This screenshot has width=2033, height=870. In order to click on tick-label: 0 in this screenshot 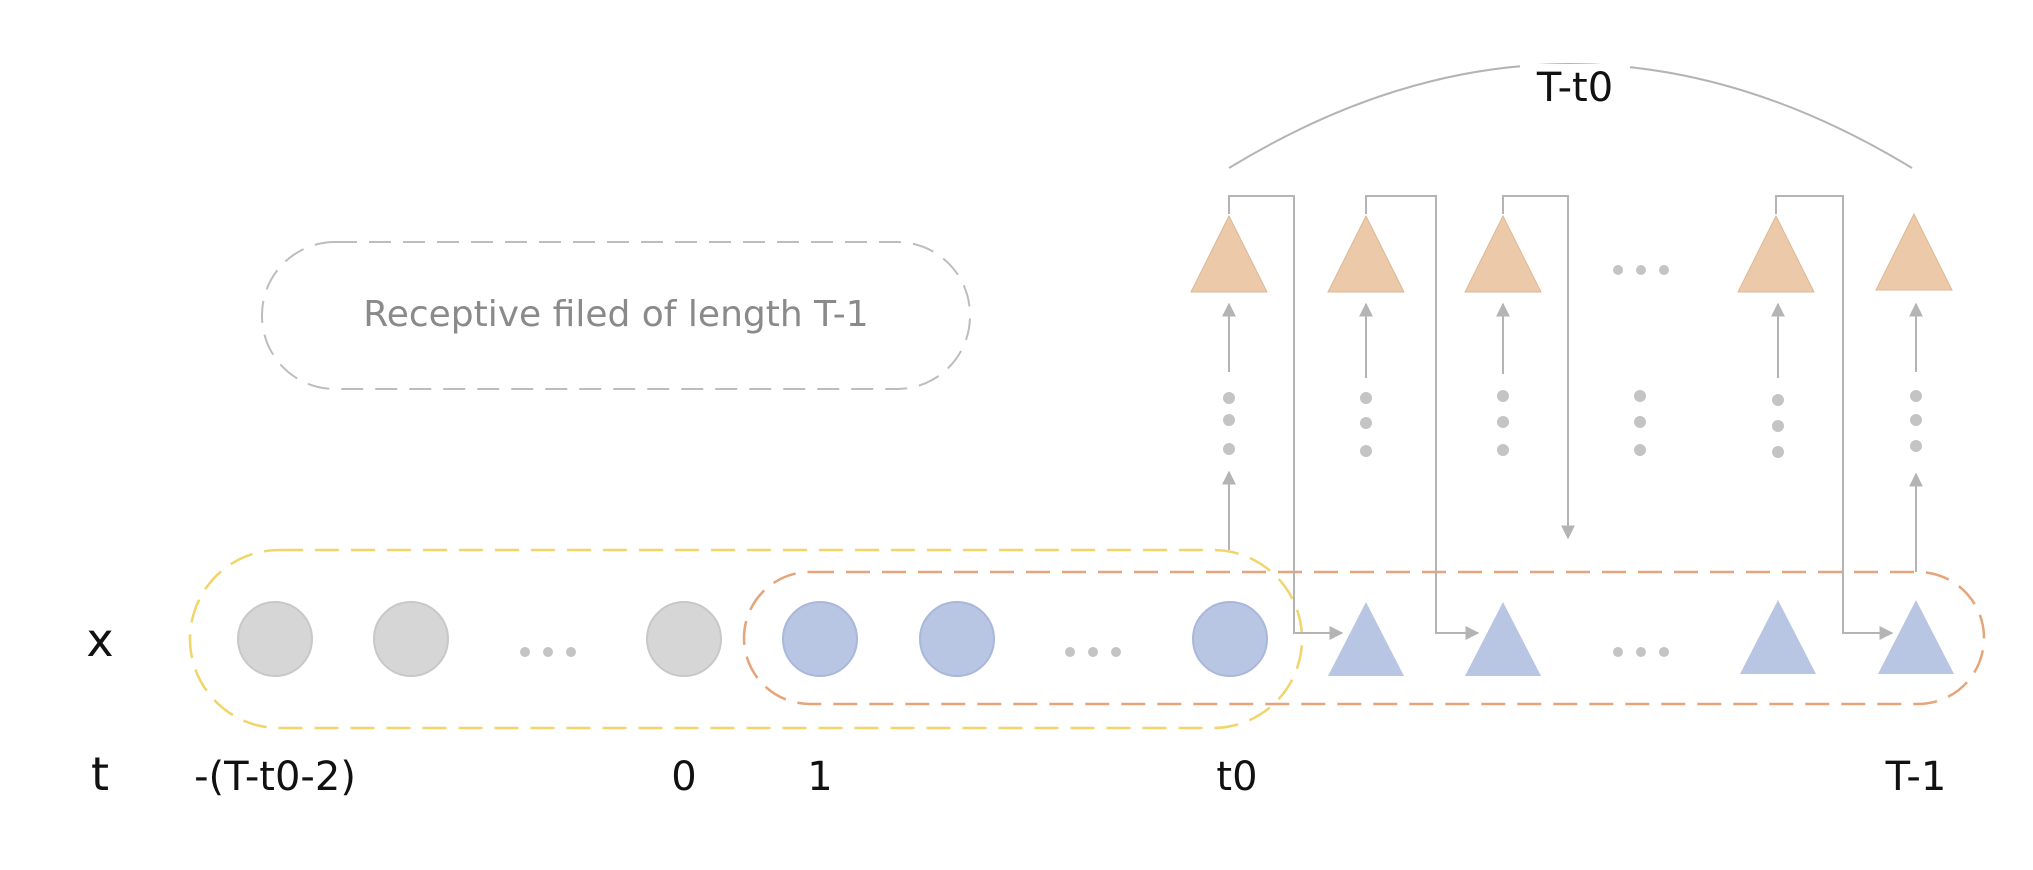, I will do `click(683, 777)`.